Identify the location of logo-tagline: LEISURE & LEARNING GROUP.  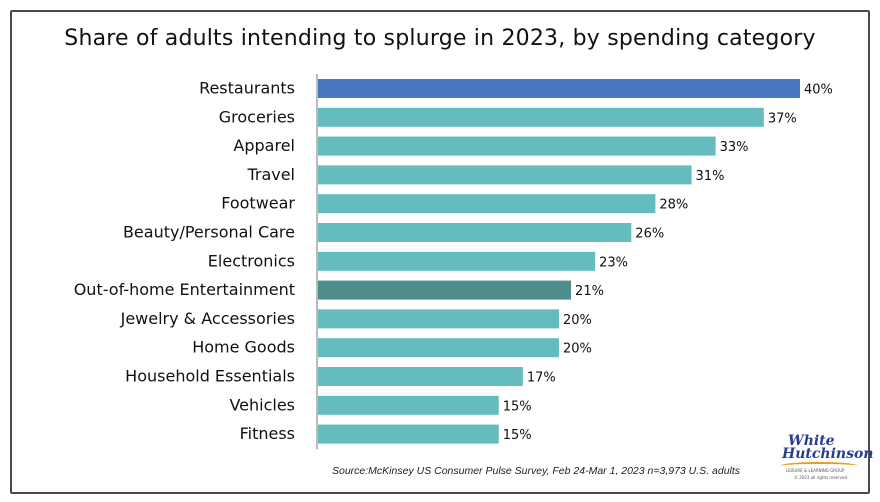
(815, 470).